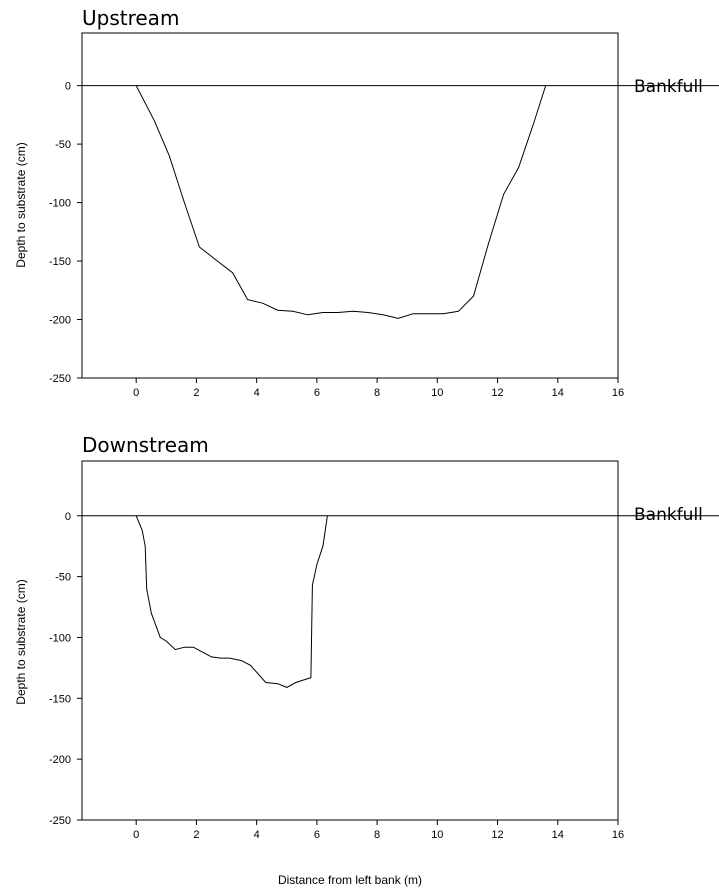 Image resolution: width=719 pixels, height=895 pixels. I want to click on upstream-bankfull-label: Bankfull, so click(668, 87).